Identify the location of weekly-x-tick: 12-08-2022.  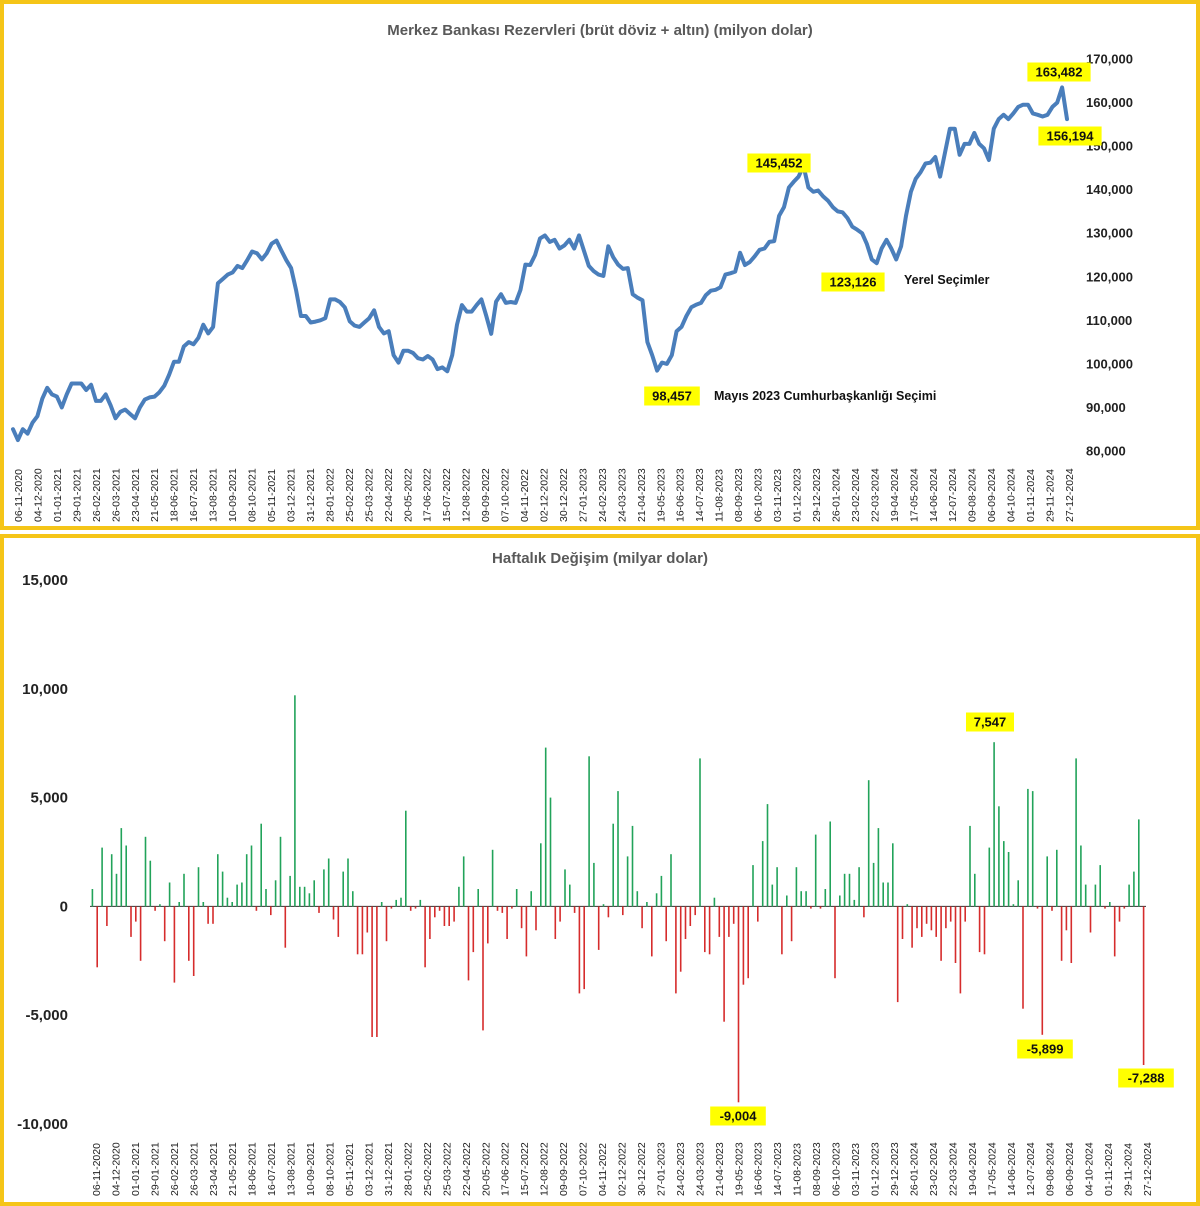
(545, 1169).